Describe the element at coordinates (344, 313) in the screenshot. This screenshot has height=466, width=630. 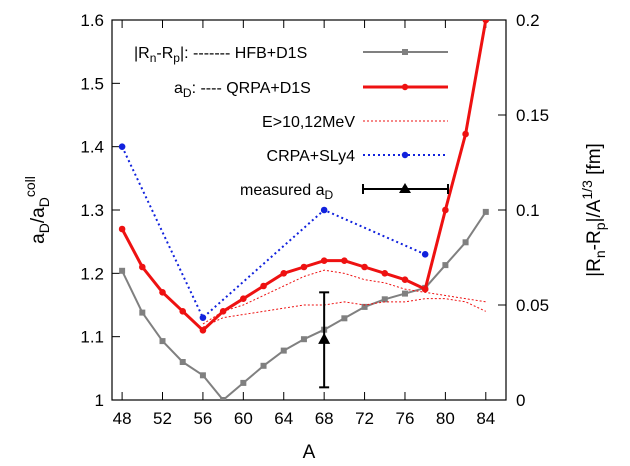
I see `series-line-e10b` at that location.